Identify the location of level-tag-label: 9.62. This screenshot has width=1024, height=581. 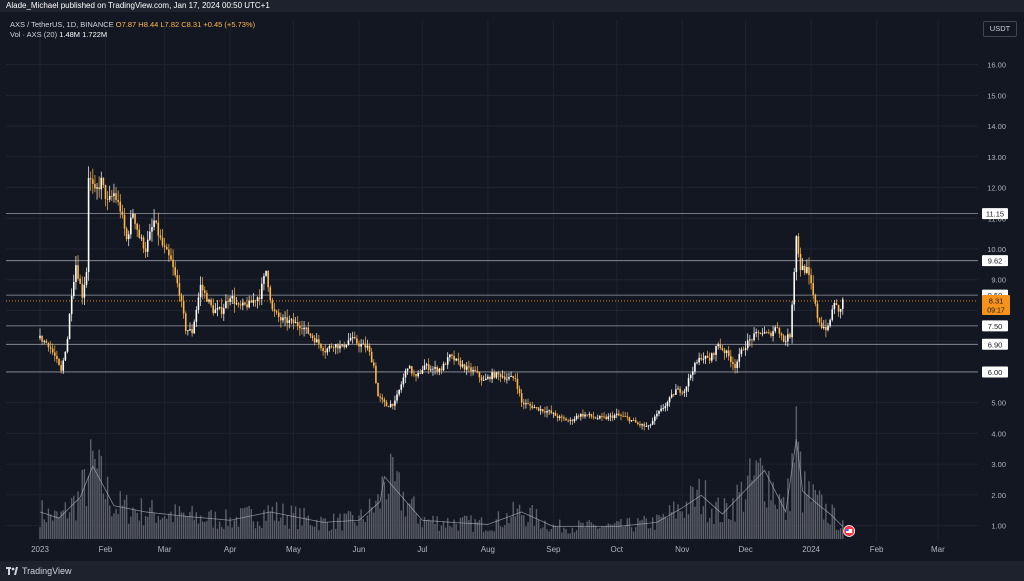
(995, 261).